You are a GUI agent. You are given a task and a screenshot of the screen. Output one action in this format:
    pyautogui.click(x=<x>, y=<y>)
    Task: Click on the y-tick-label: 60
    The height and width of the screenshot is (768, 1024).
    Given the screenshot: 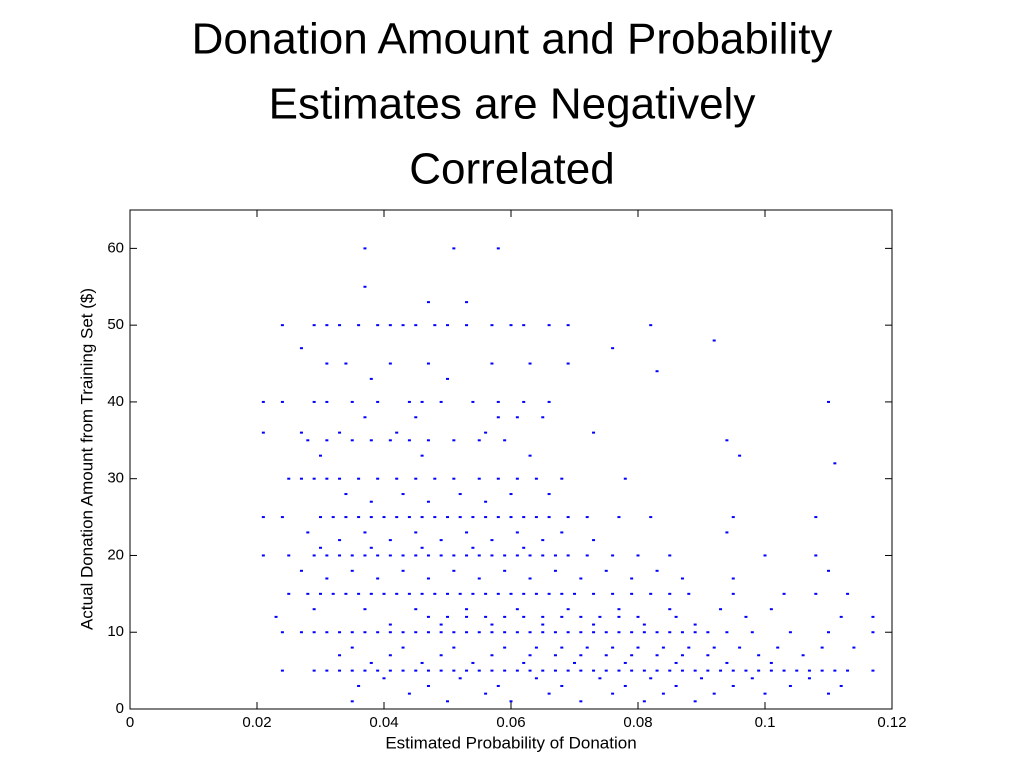 What is the action you would take?
    pyautogui.click(x=115, y=247)
    